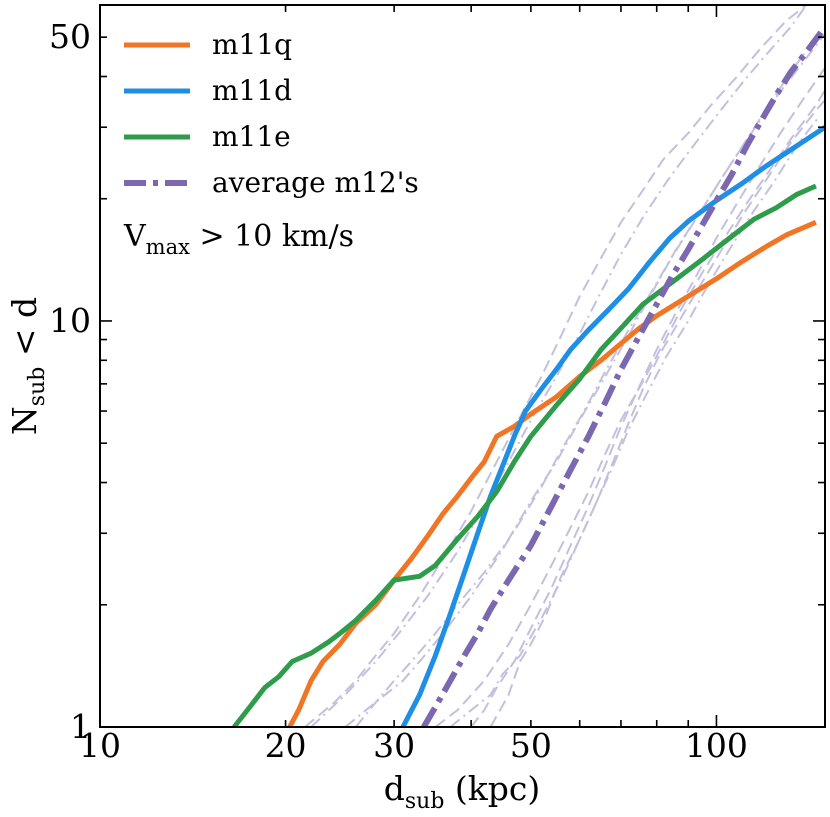  Describe the element at coordinates (315, 182) in the screenshot. I see `legend-label-average-m12-s: average m12's` at that location.